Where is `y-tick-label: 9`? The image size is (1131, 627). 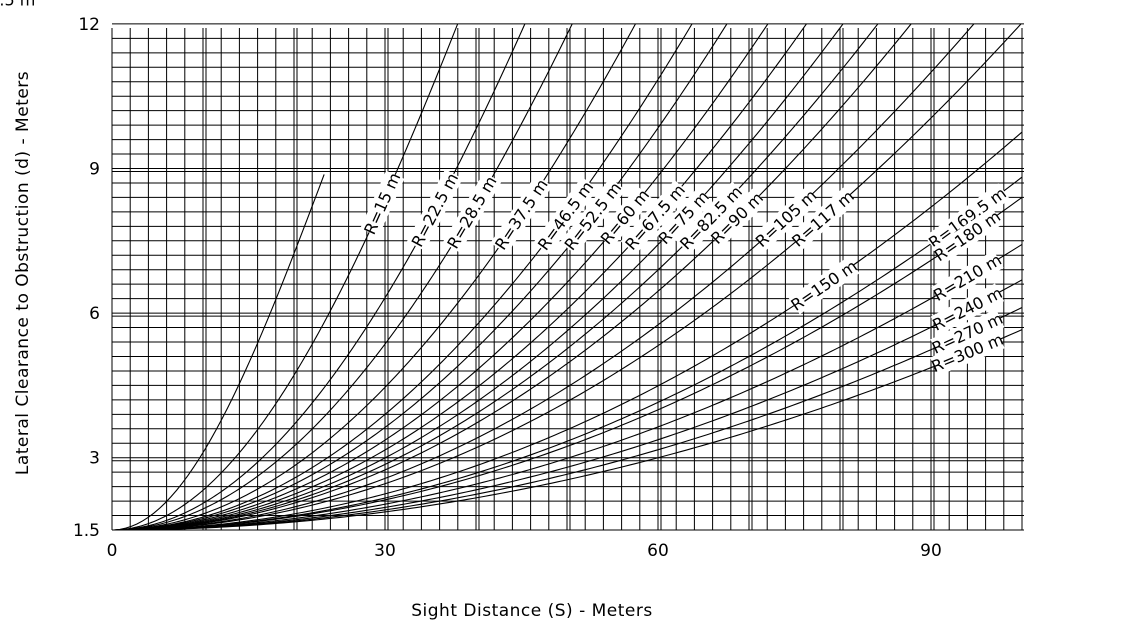 y-tick-label: 9 is located at coordinates (94, 170).